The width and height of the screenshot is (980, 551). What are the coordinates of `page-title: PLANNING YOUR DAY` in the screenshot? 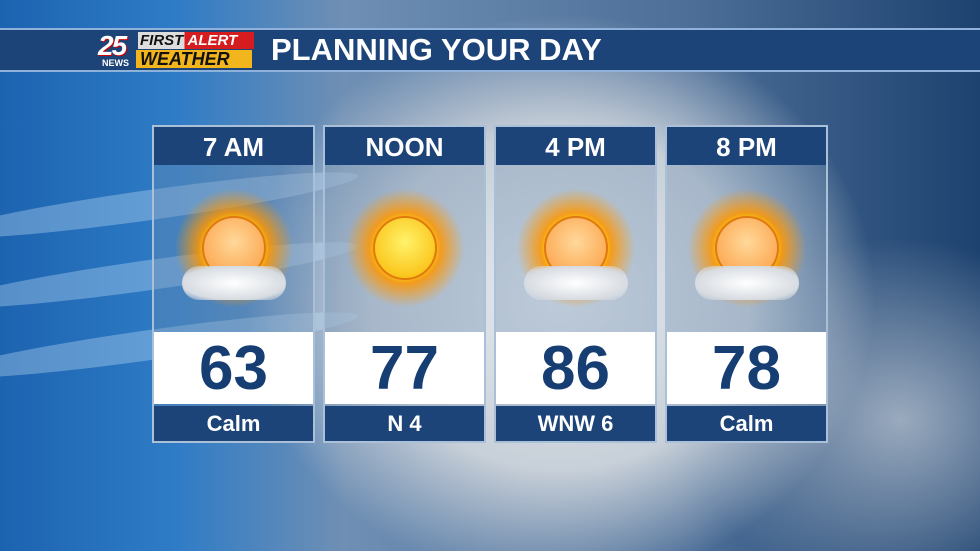 It's located at (436, 49).